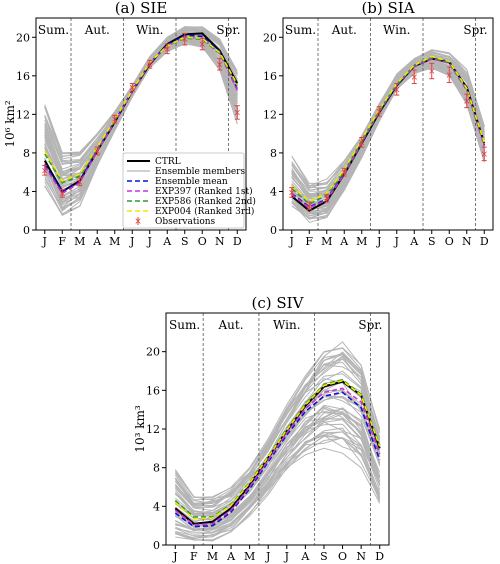  What do you see at coordinates (26, 191) in the screenshot?
I see `y-tick-label: 4` at bounding box center [26, 191].